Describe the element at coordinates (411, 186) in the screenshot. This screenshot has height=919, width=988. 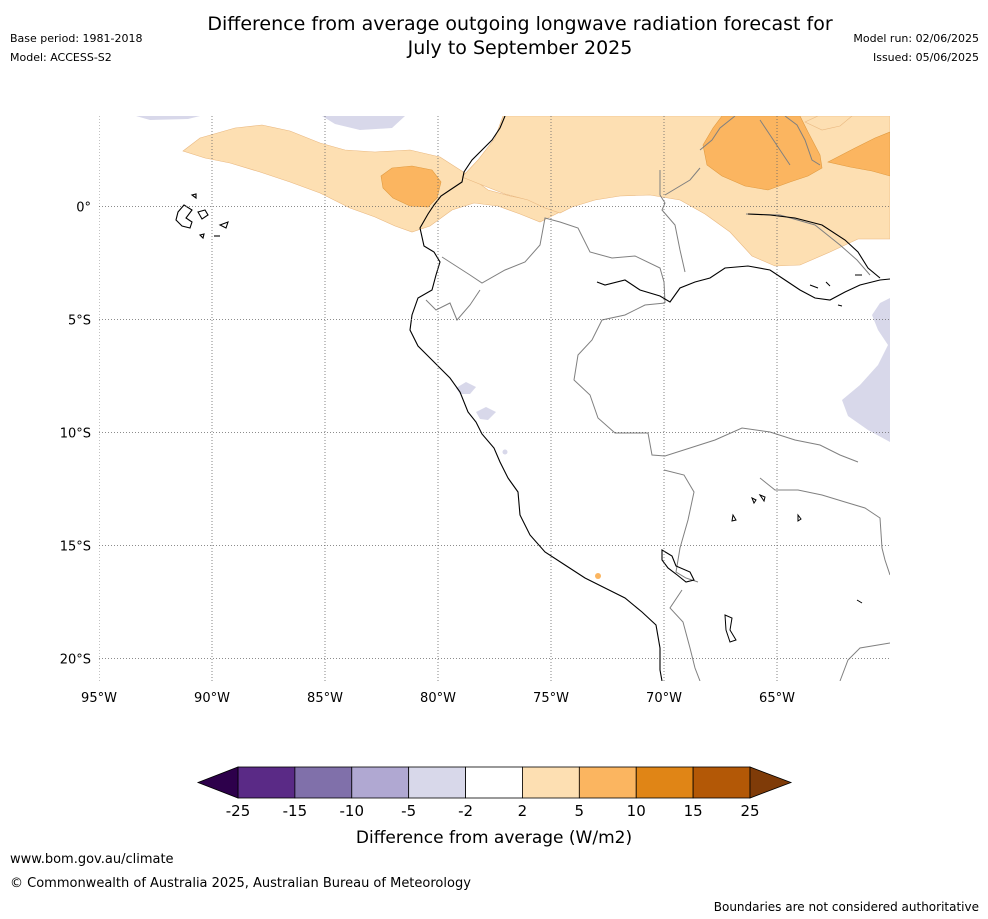
I see `anomaly-region-orange-coast` at that location.